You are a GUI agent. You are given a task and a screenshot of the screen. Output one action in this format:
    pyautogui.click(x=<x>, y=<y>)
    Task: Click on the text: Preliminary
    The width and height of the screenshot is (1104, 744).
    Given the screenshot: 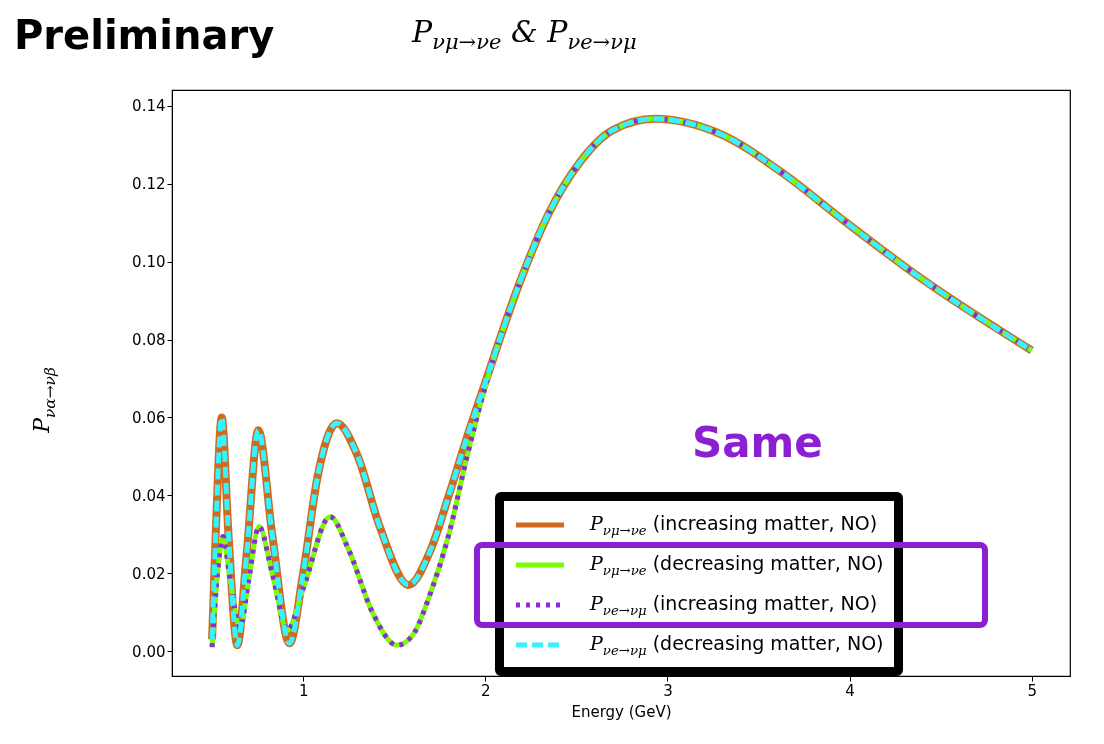 What is the action you would take?
    pyautogui.click(x=144, y=35)
    